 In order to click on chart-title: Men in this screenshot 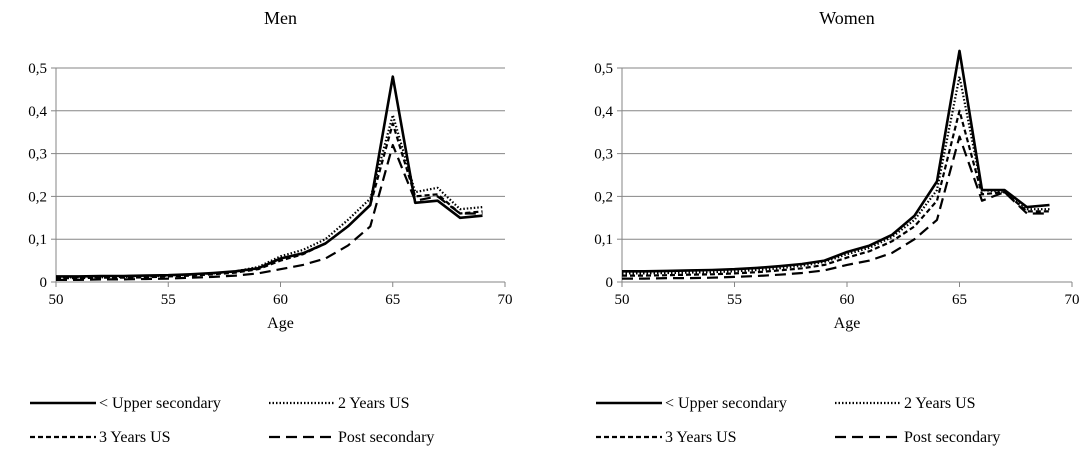, I will do `click(280, 18)`.